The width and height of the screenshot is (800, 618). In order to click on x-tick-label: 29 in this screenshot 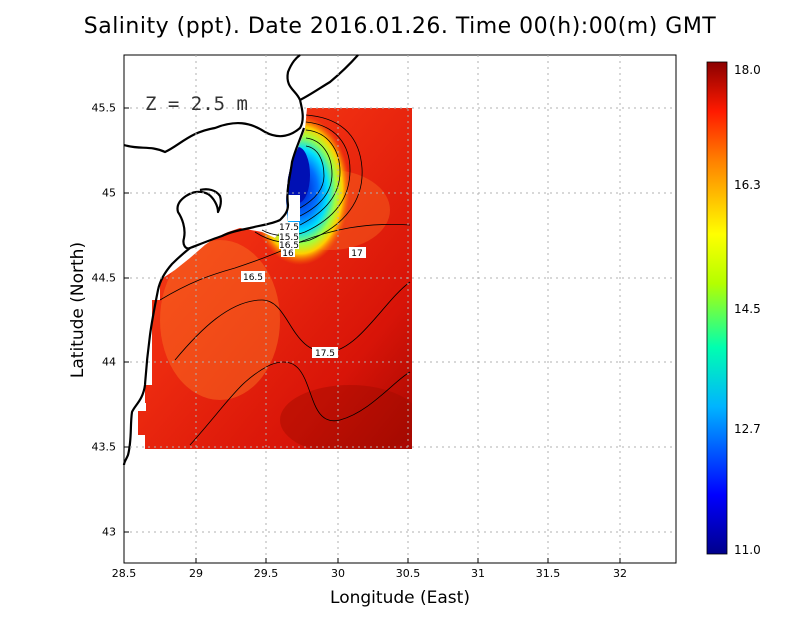, I will do `click(196, 573)`.